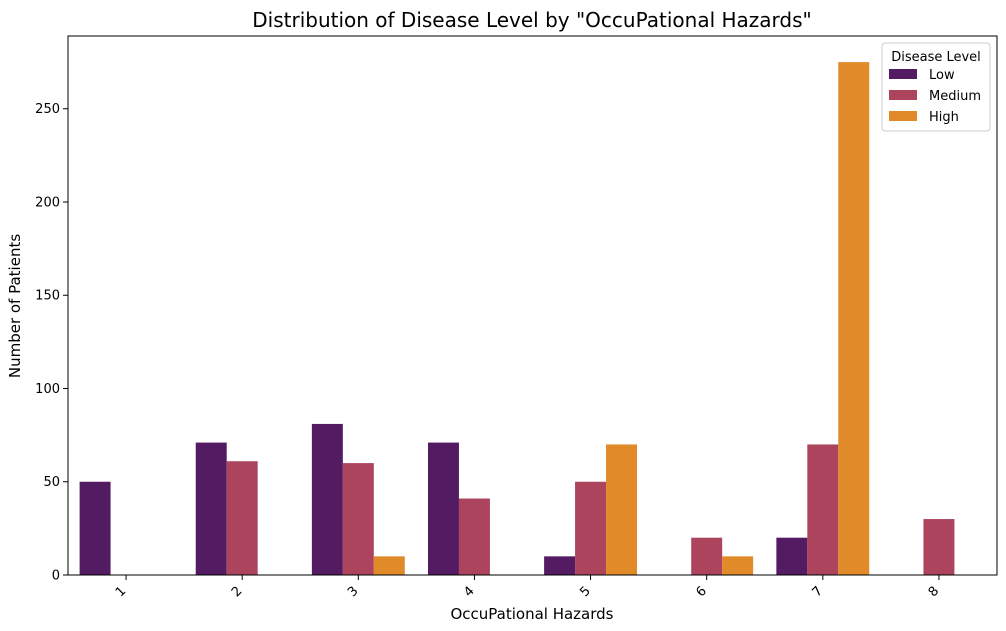 The width and height of the screenshot is (1006, 631). I want to click on x-tick-label: 8, so click(934, 592).